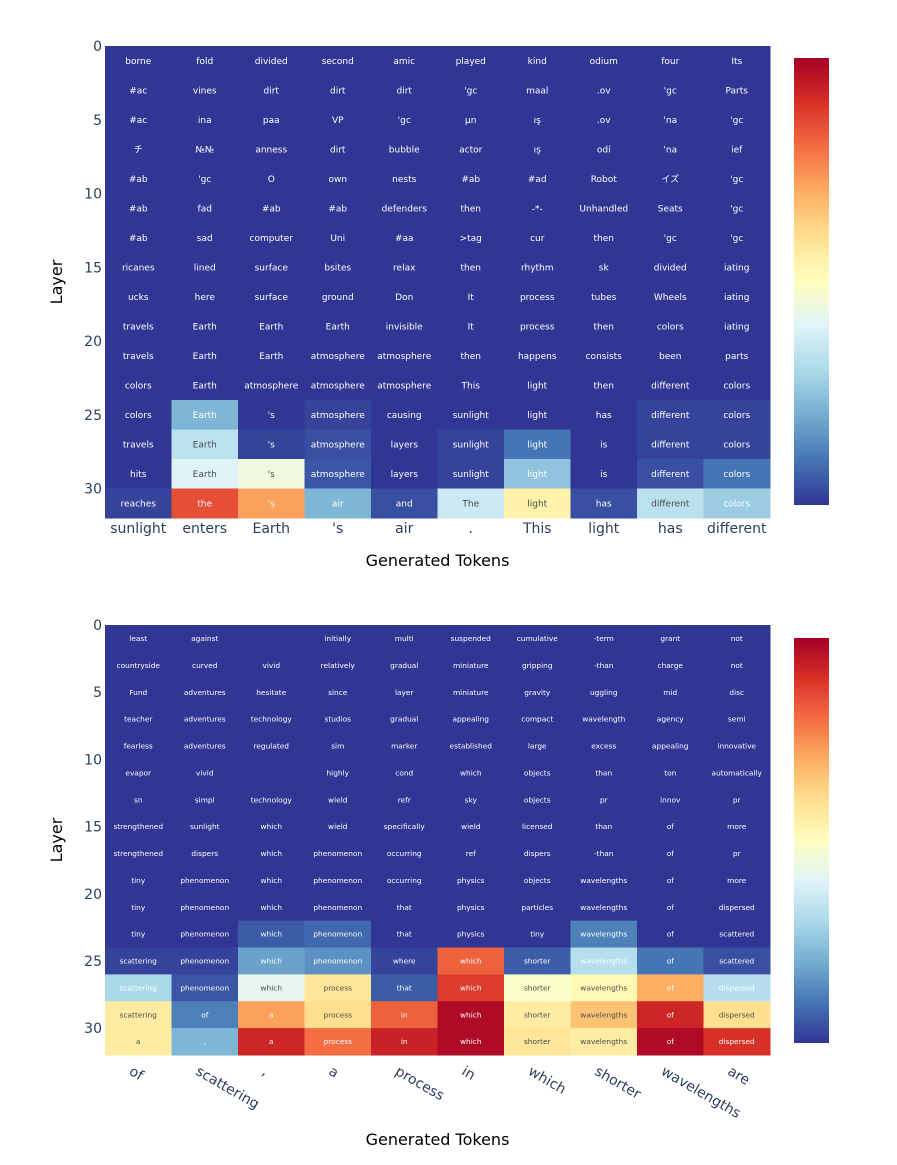 The image size is (897, 1165). Describe the element at coordinates (205, 298) in the screenshot. I see `cell-label: here` at that location.